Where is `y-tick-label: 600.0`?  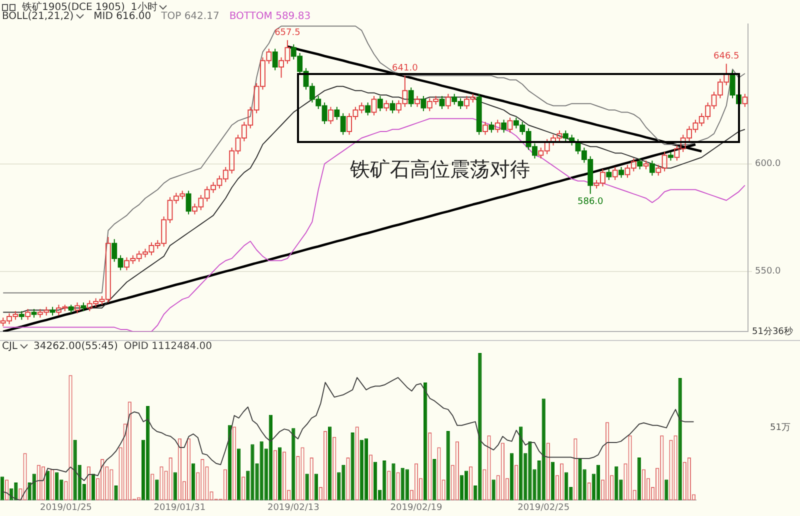 y-tick-label: 600.0 is located at coordinates (768, 164).